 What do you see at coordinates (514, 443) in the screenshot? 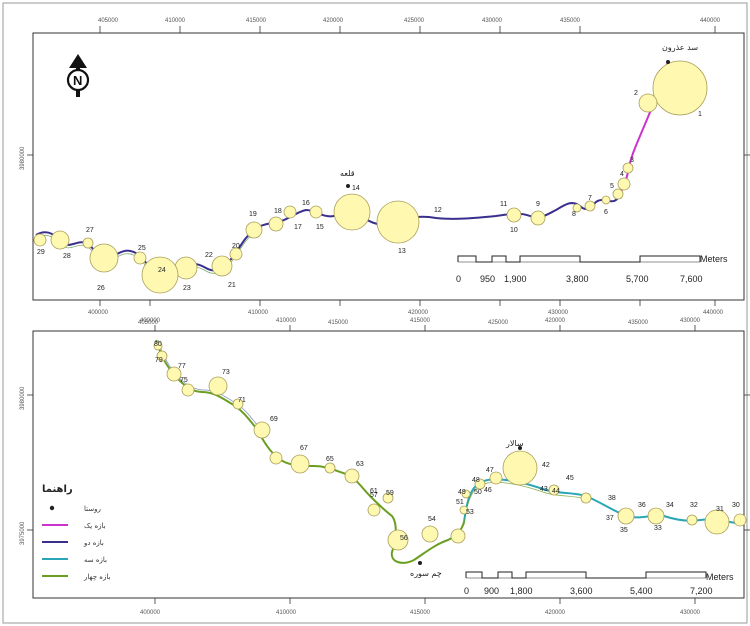
I see `place-label: سالار` at bounding box center [514, 443].